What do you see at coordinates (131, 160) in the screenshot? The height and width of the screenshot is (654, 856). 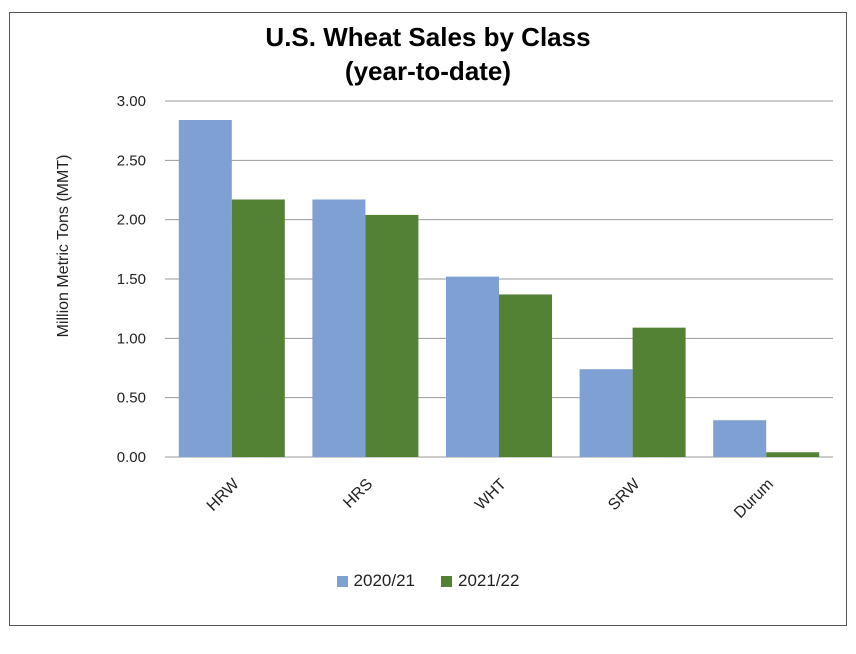 I see `y-tick-label: 2.50` at bounding box center [131, 160].